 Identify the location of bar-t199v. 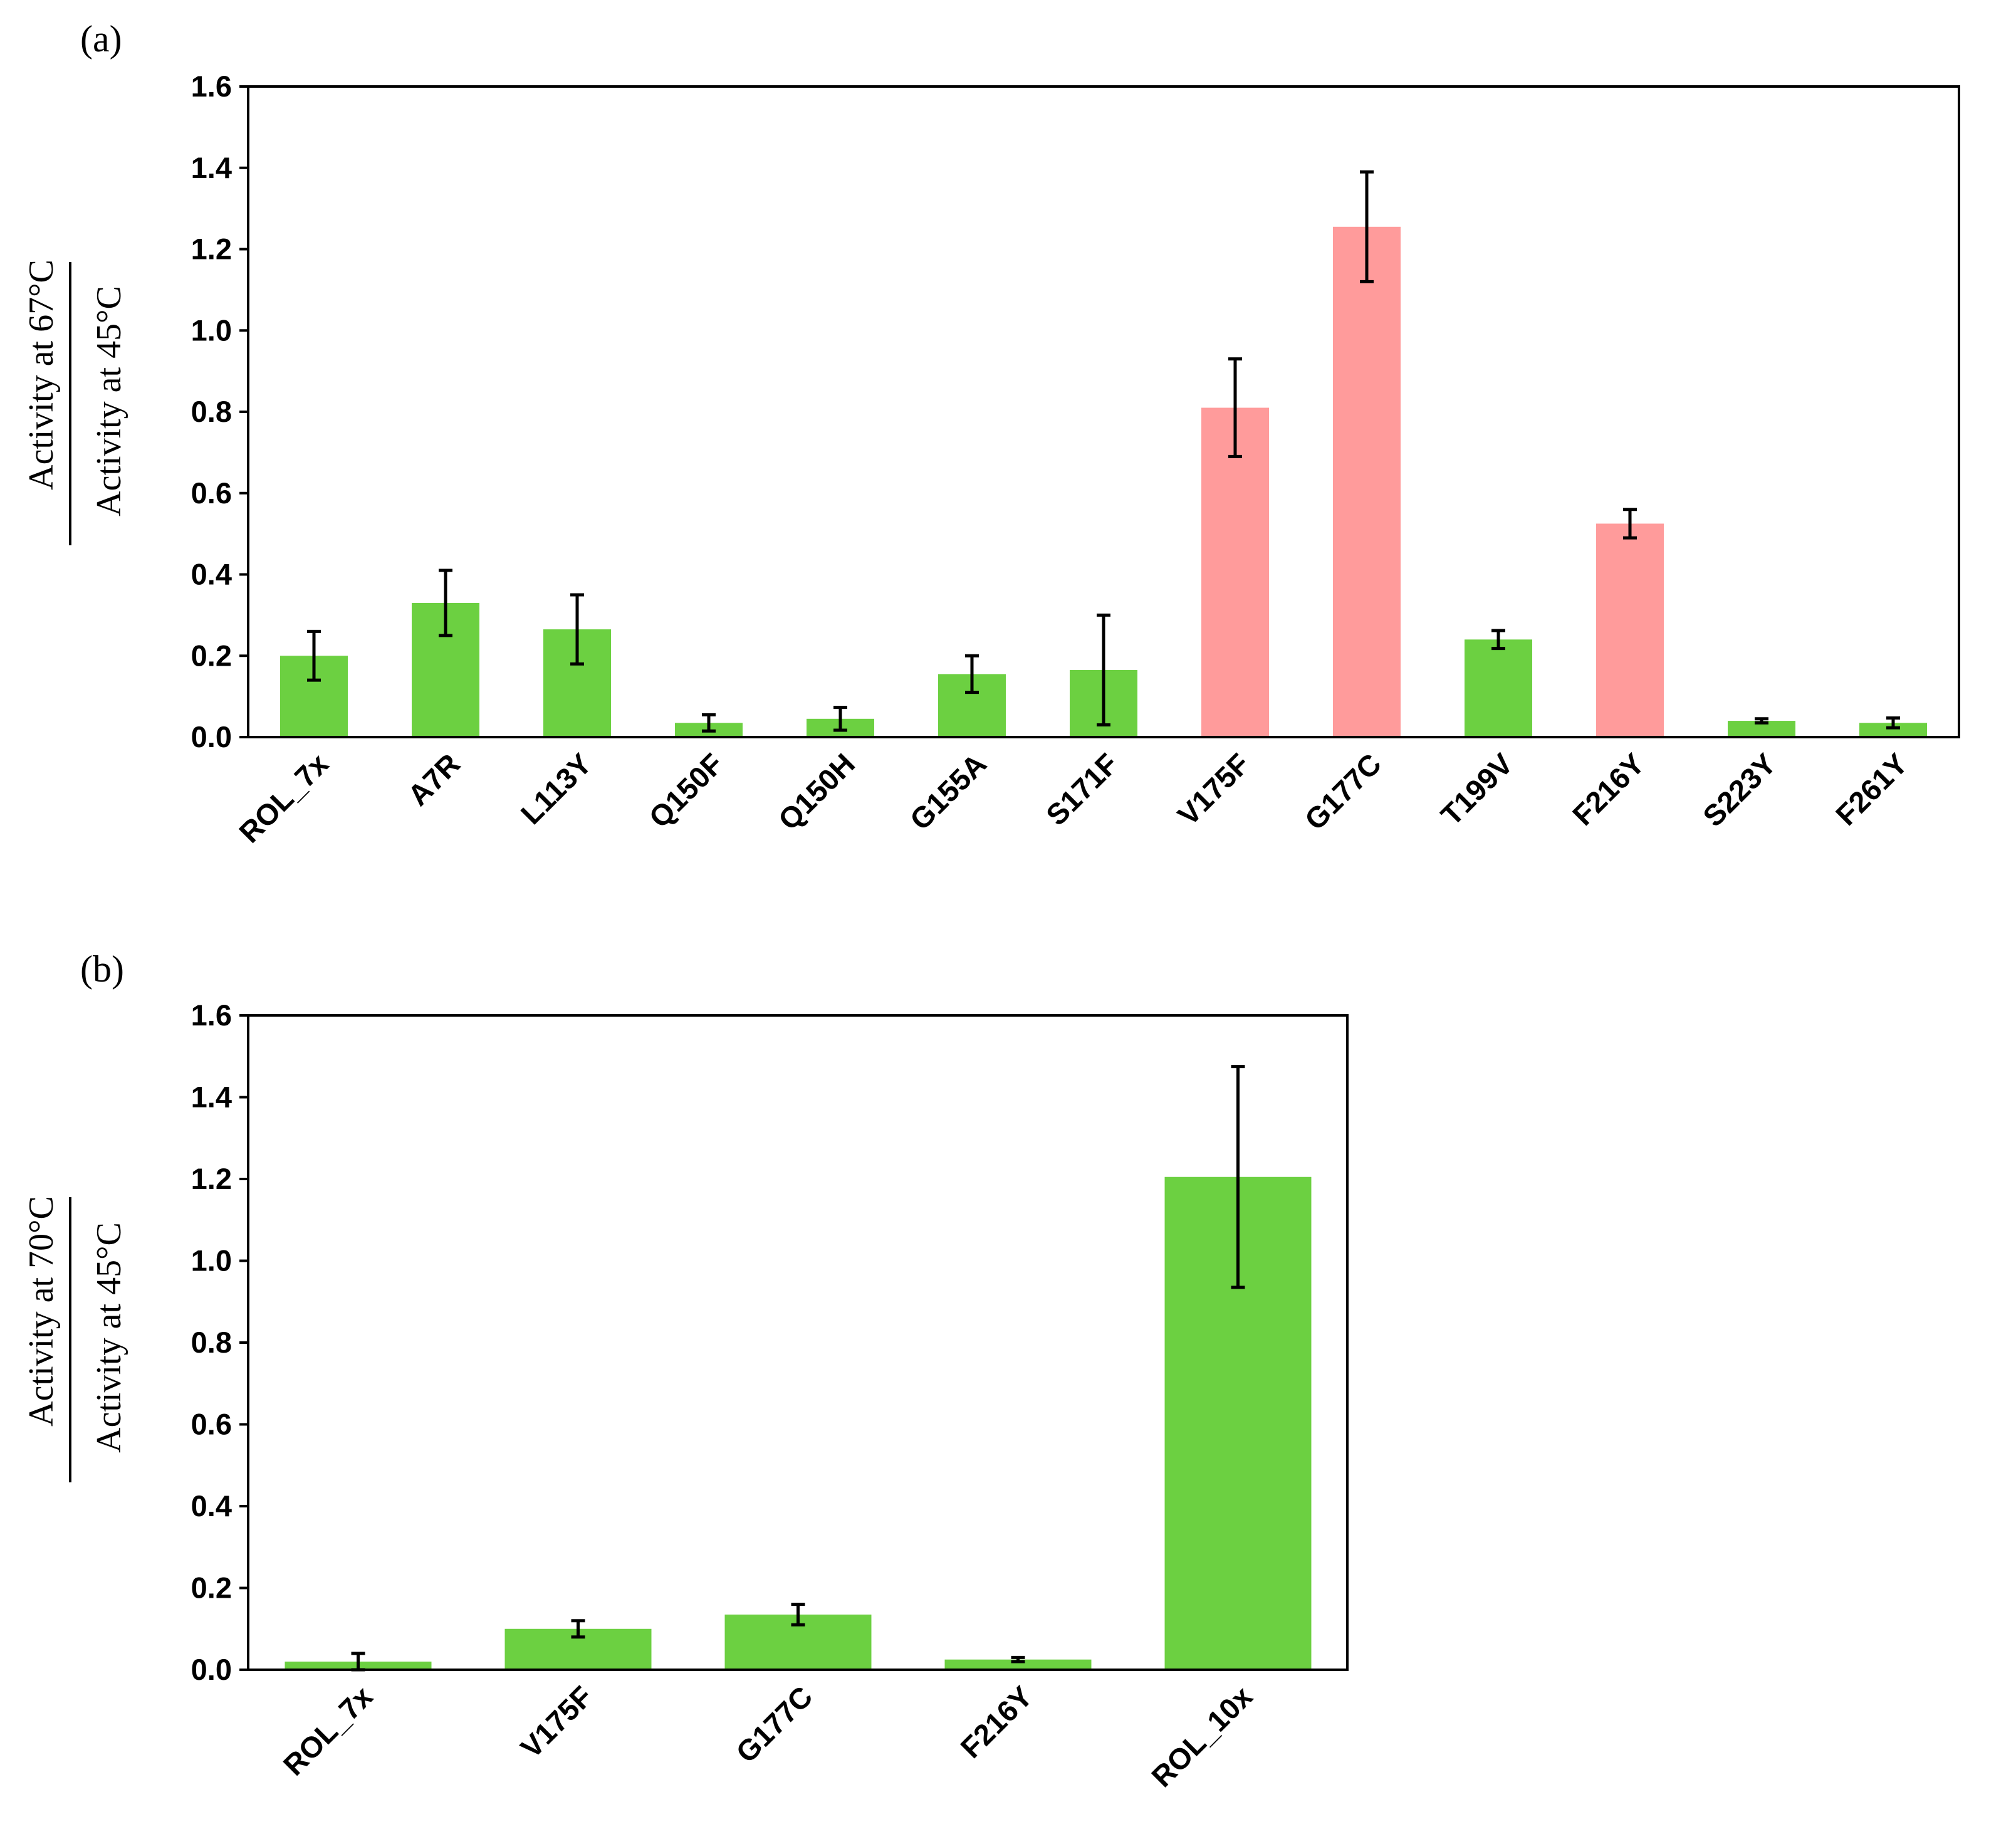
(1498, 688).